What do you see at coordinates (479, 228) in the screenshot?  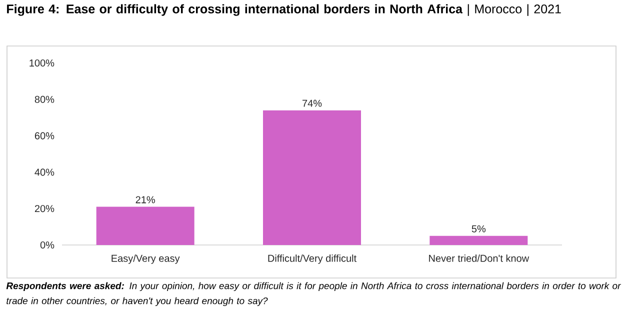 I see `data-label: 5%` at bounding box center [479, 228].